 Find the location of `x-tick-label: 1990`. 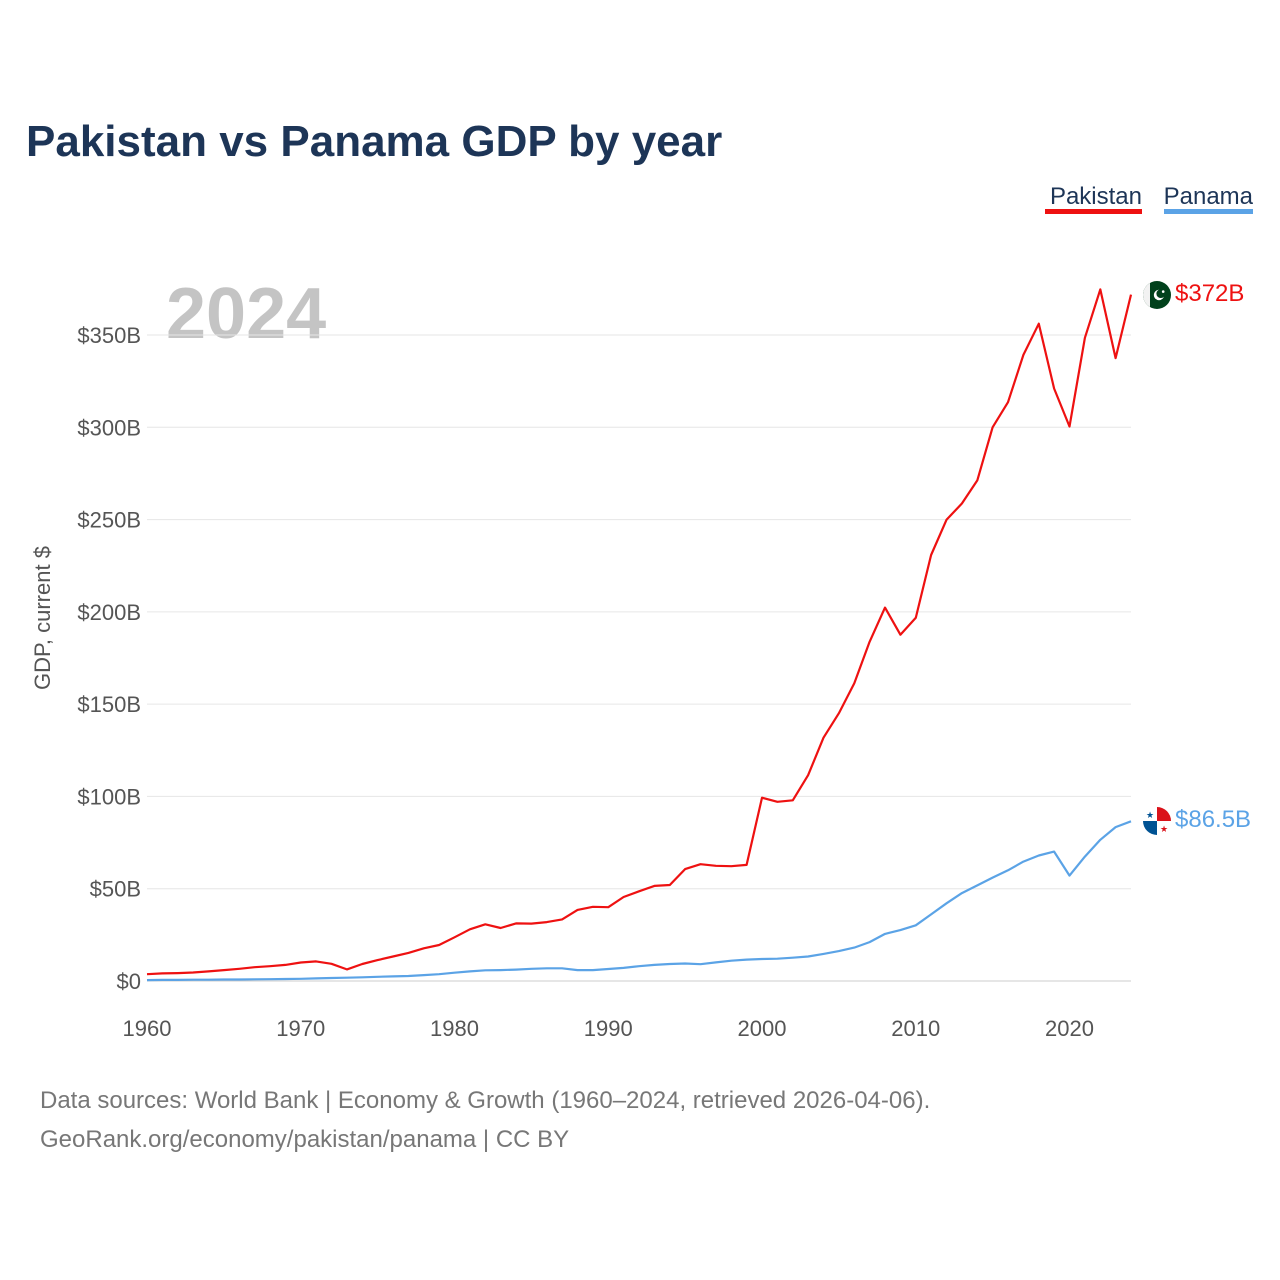

x-tick-label: 1990 is located at coordinates (608, 1028).